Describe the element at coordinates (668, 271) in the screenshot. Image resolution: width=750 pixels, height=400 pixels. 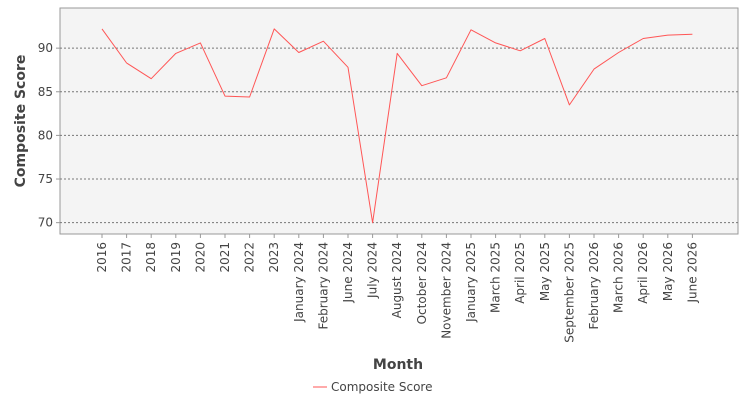
I see `x-tick-label-23: May 2026` at that location.